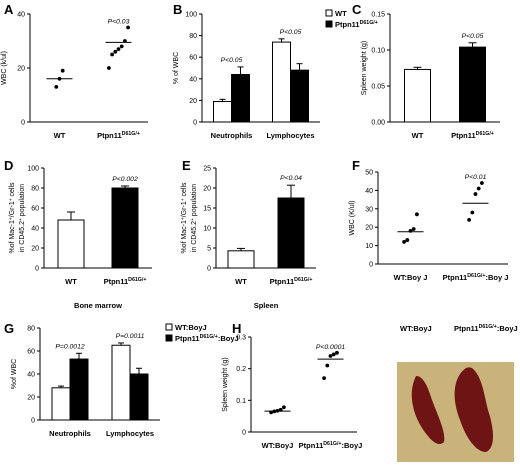  What do you see at coordinates (207, 169) in the screenshot?
I see `y-tick-label: 25` at bounding box center [207, 169].